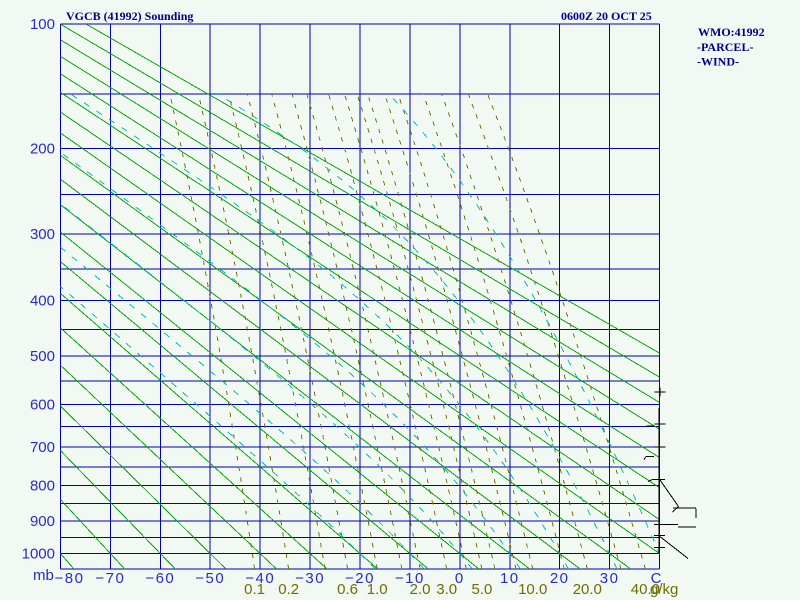 The height and width of the screenshot is (600, 800). What do you see at coordinates (260, 578) in the screenshot?
I see `svg-text: −40` at bounding box center [260, 578].